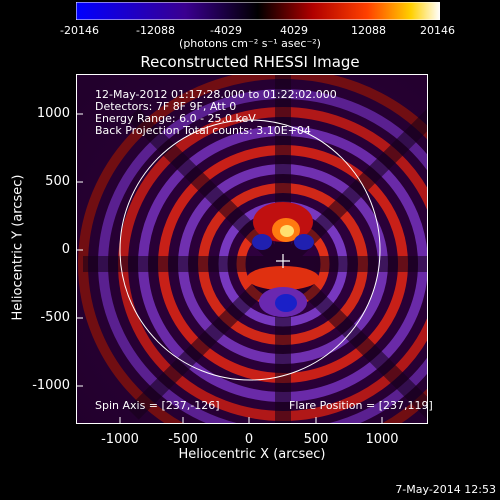 This screenshot has height=500, width=500. I want to click on y-tick-label: -500, so click(55, 317).